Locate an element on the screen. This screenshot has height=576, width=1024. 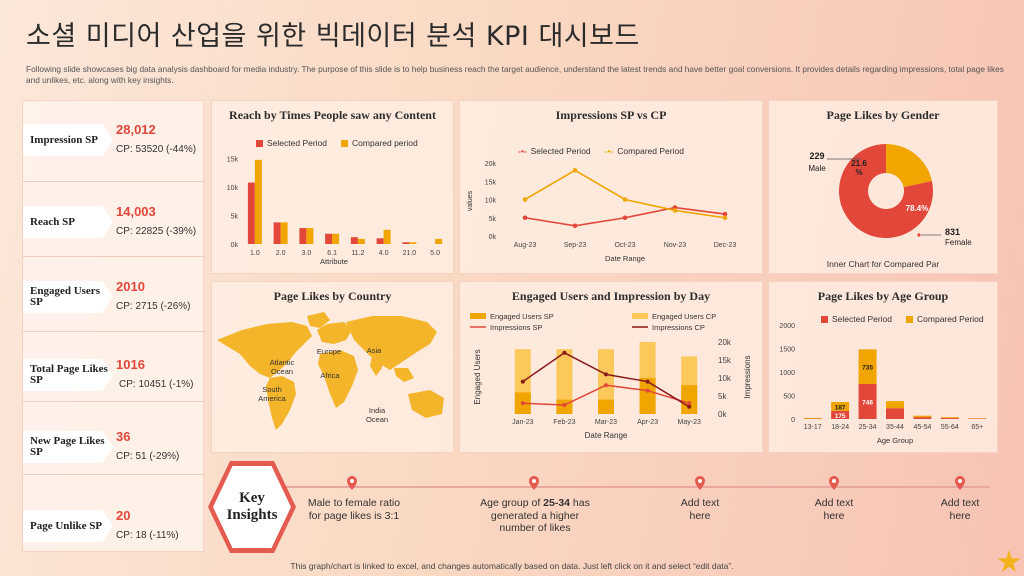
y2-tick-label: 10k is located at coordinates (725, 378).